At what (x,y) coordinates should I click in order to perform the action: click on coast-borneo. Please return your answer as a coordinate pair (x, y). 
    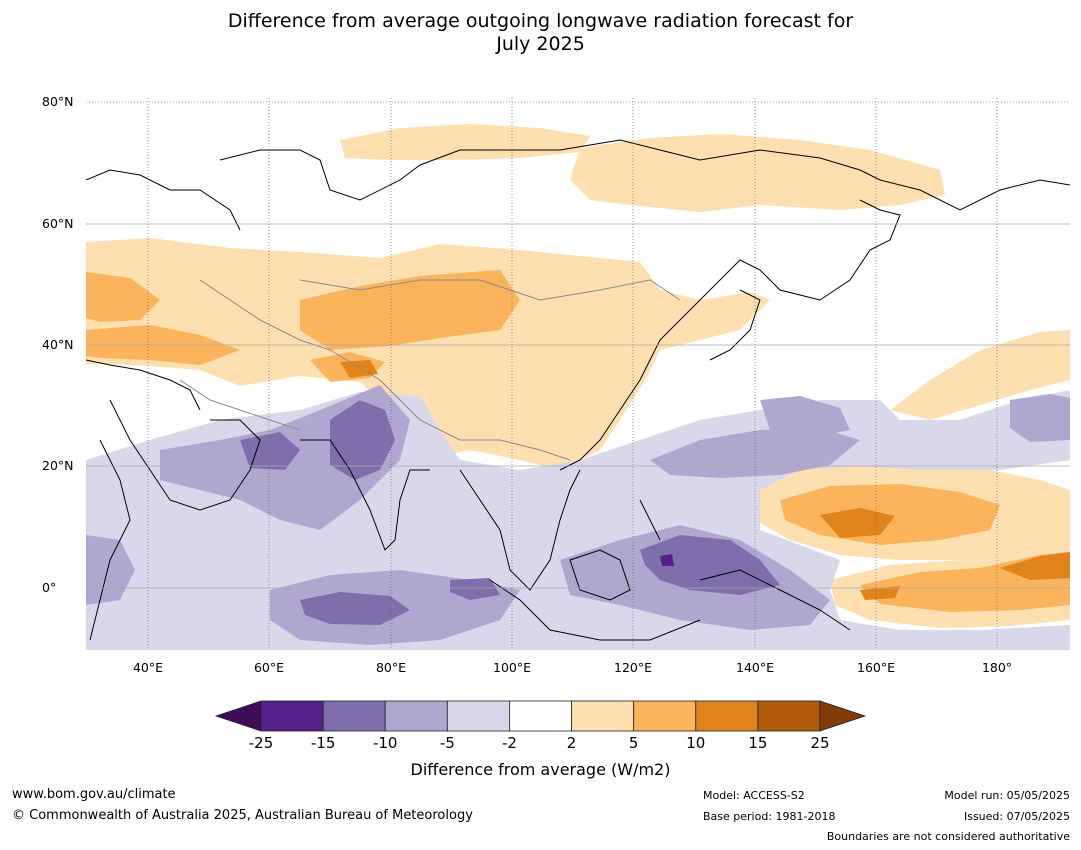
    Looking at the image, I should click on (600, 575).